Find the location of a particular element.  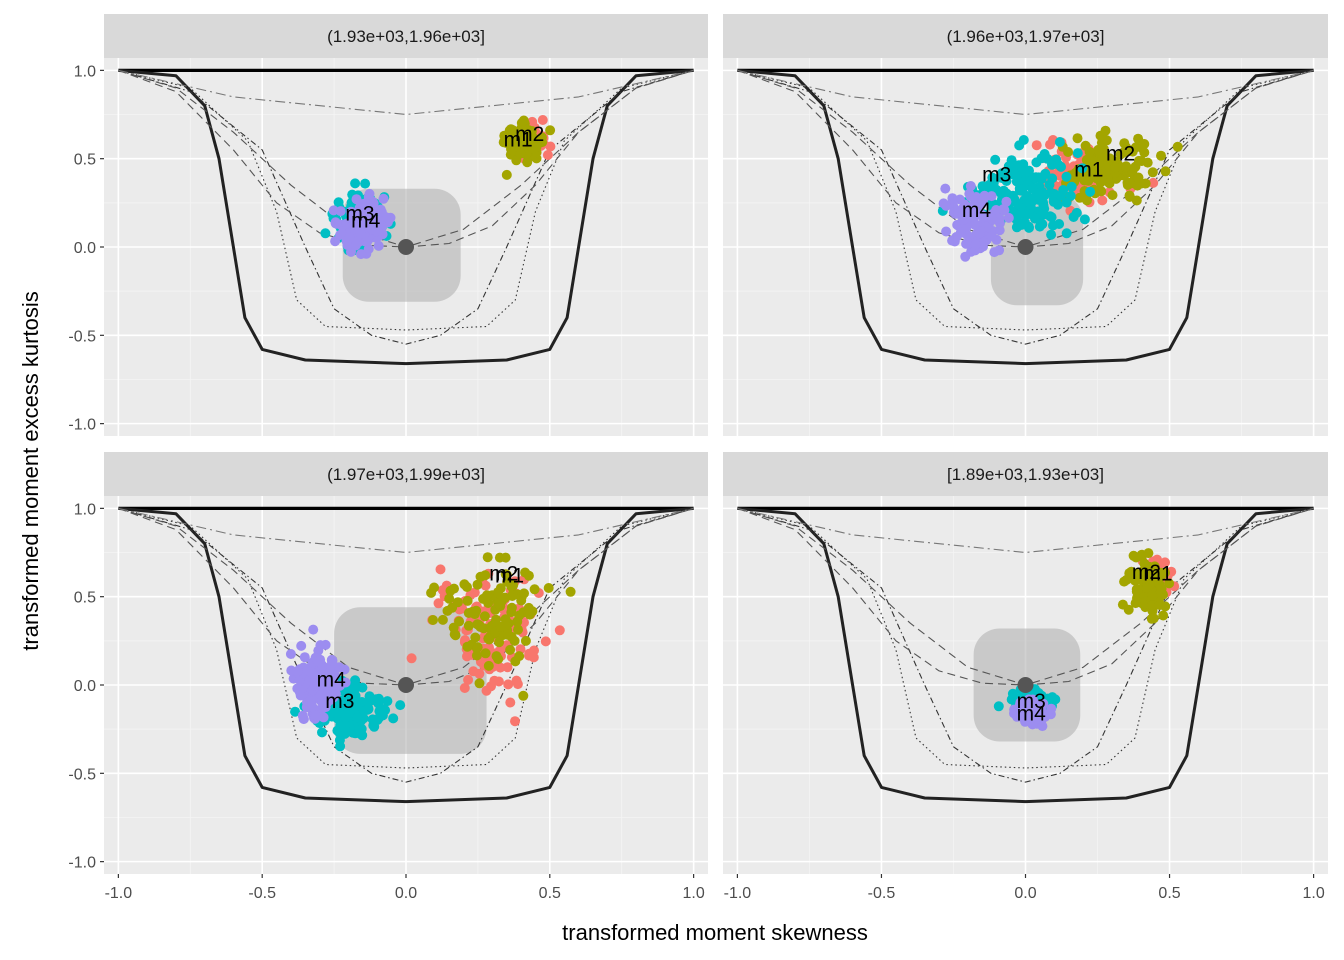

y-tick-label: 1.0 is located at coordinates (85, 509).